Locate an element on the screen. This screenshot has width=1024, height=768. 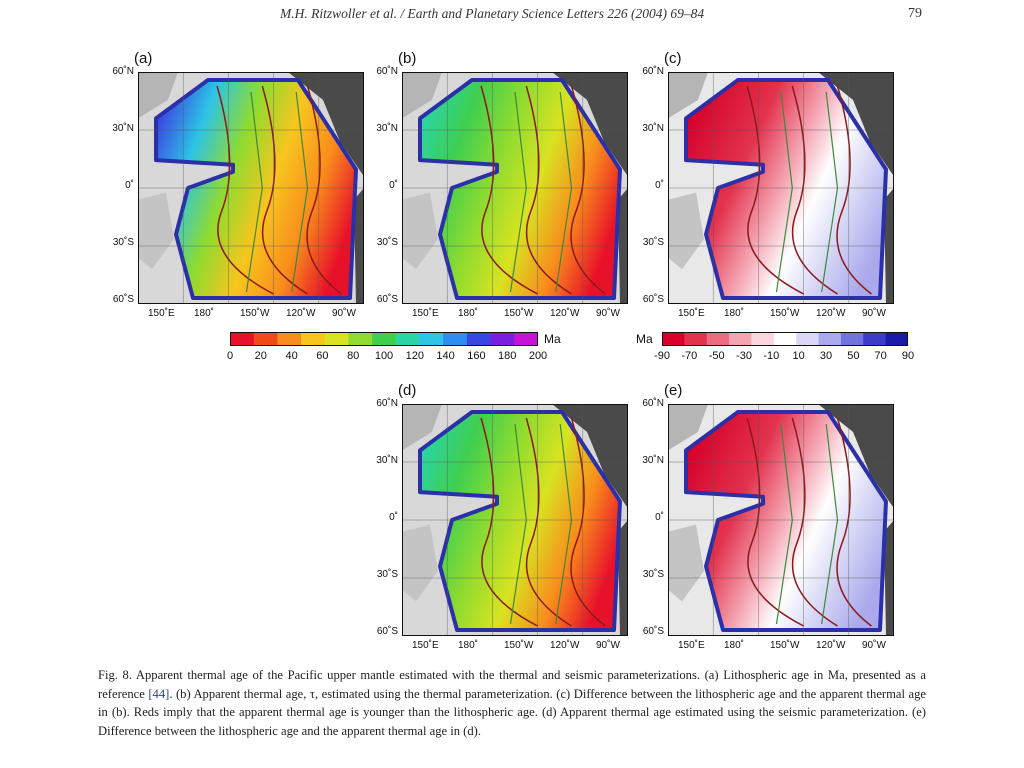
colorbar-tick-label: 20 is located at coordinates (260, 356).